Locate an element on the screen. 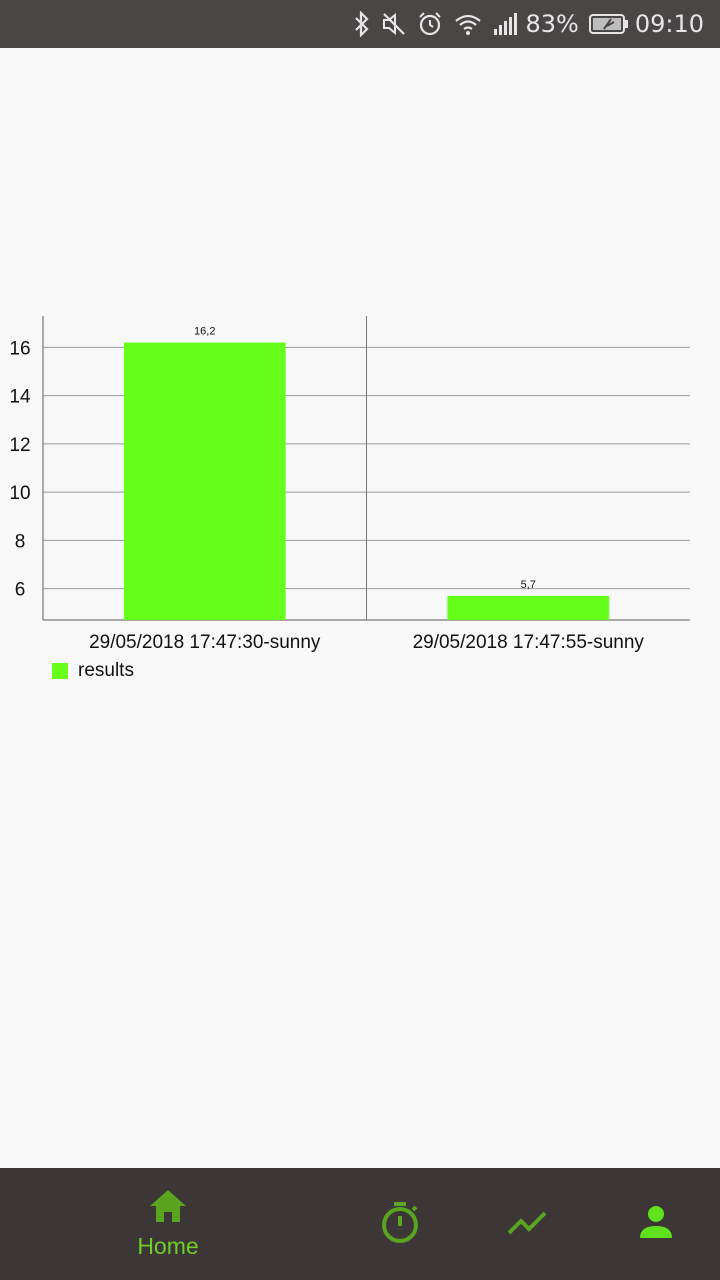 The width and height of the screenshot is (720, 1280). timer-icon is located at coordinates (400, 1224).